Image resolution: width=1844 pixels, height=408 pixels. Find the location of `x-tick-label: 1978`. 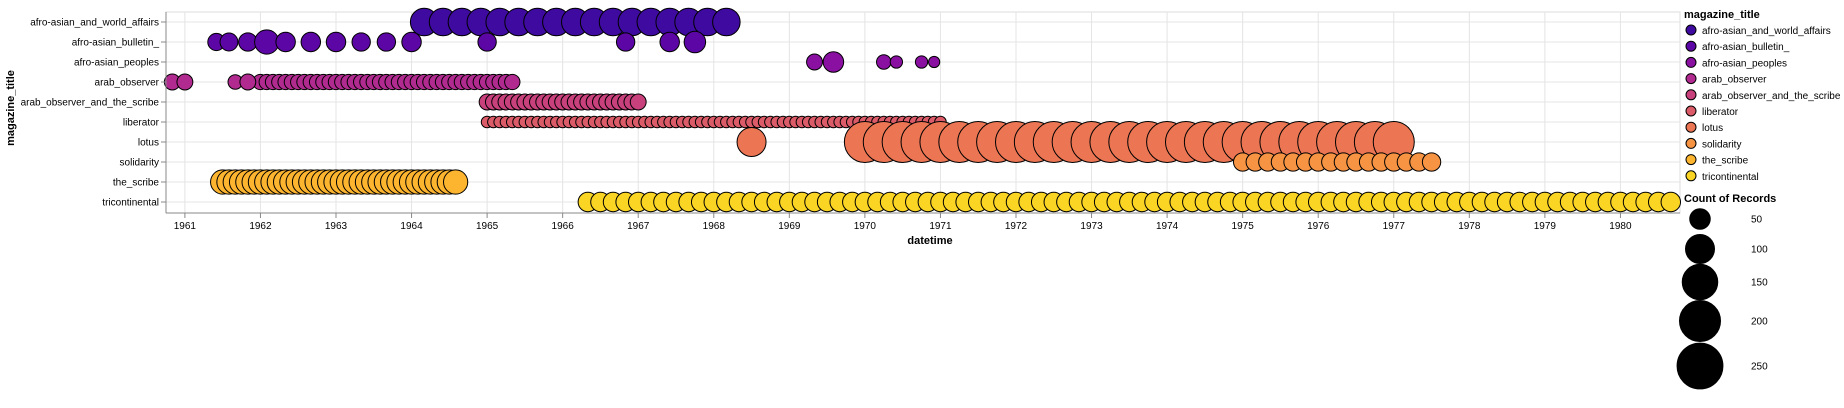

x-tick-label: 1978 is located at coordinates (1469, 226).